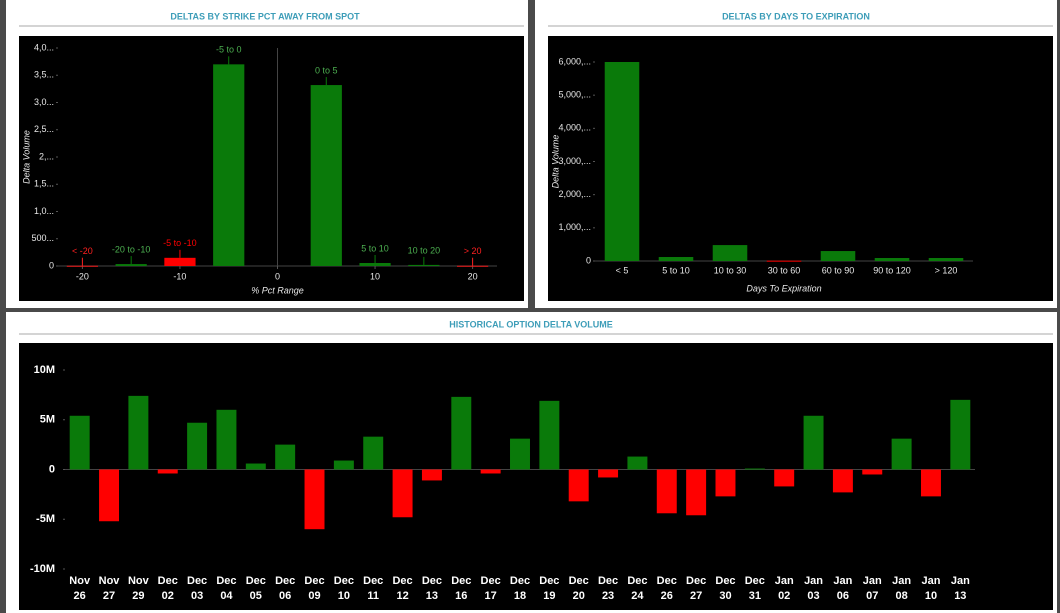  What do you see at coordinates (326, 70) in the screenshot?
I see `bar-label: 0 to 5` at bounding box center [326, 70].